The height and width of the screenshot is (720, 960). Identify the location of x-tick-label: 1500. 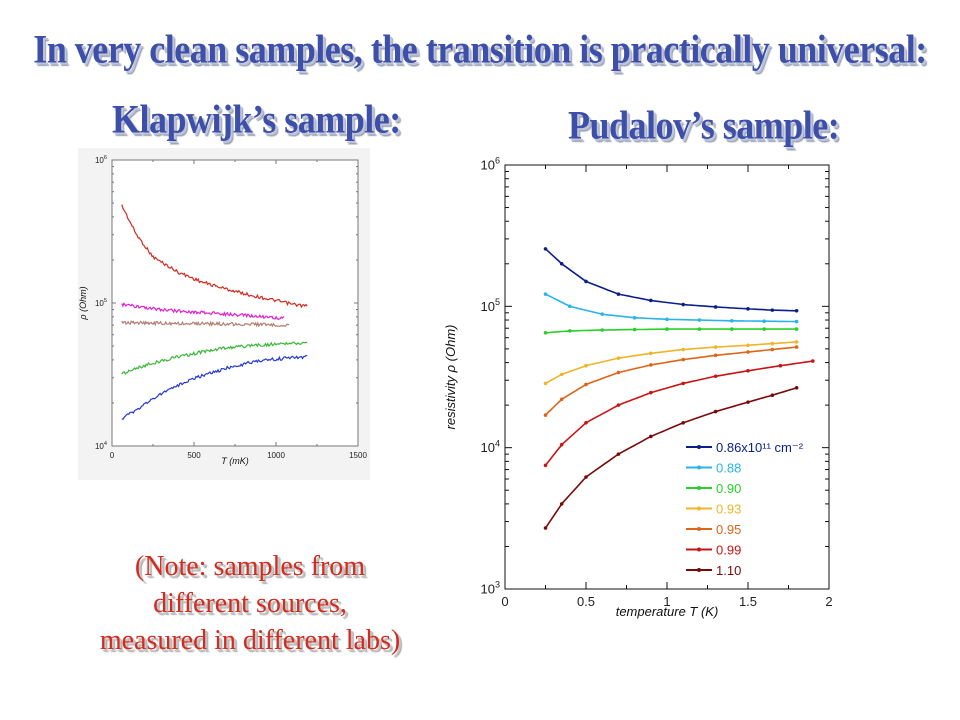
(358, 455).